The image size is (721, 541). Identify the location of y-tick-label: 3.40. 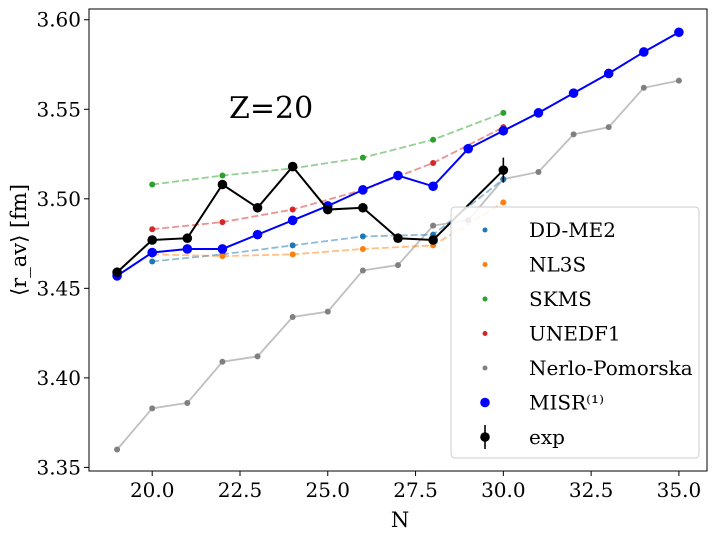
(58, 378).